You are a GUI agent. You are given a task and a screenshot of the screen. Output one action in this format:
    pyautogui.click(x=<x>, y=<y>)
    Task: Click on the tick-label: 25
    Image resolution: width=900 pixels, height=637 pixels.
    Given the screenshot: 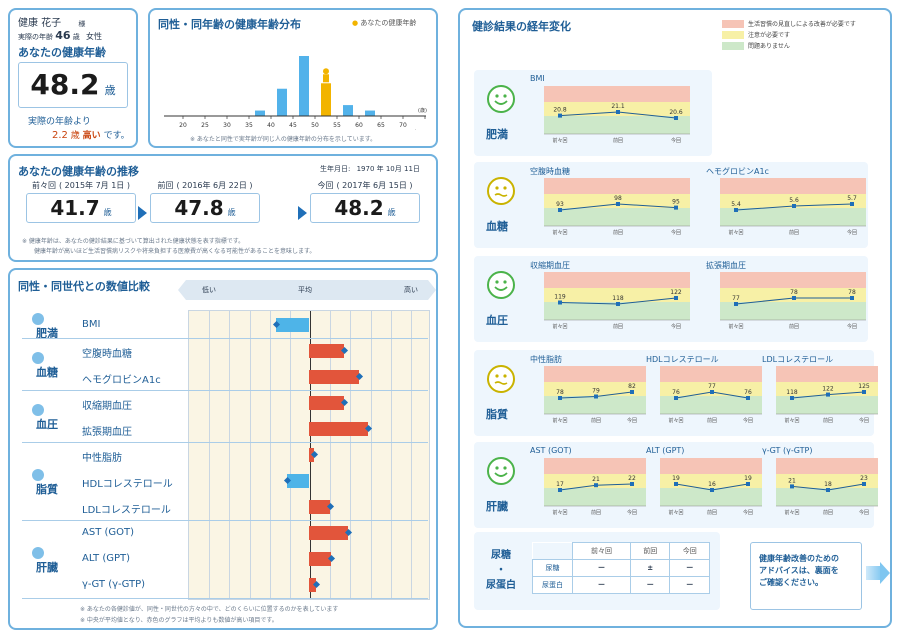 What is the action you would take?
    pyautogui.click(x=205, y=125)
    